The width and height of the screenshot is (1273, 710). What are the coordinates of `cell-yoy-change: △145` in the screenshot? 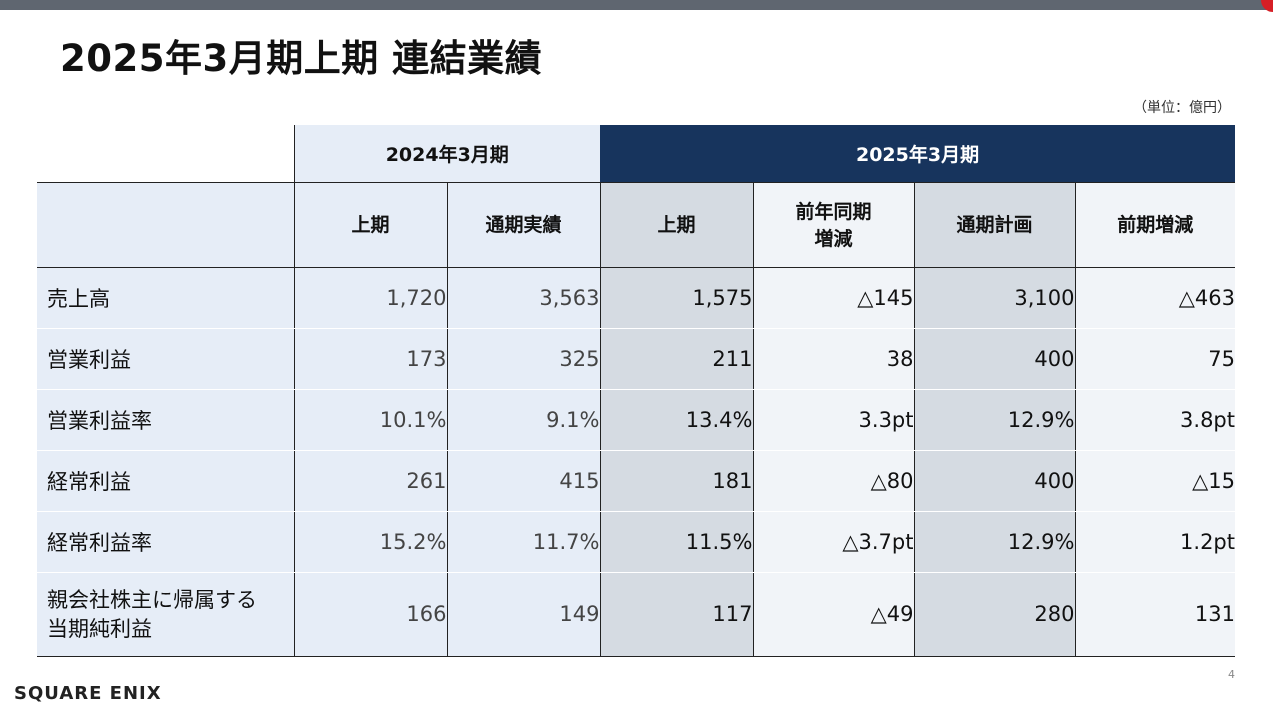 It's located at (833, 298).